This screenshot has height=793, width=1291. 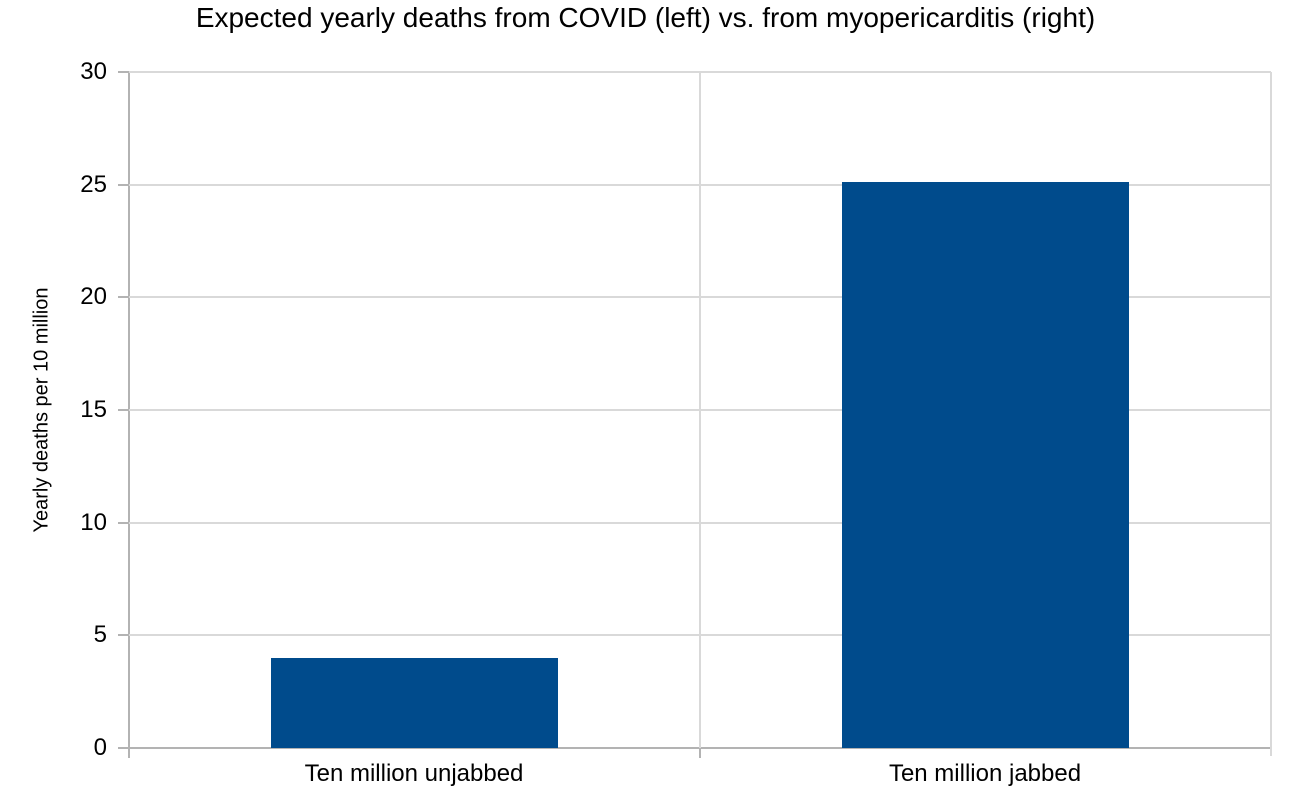 I want to click on y-axis-line, so click(x=129, y=415).